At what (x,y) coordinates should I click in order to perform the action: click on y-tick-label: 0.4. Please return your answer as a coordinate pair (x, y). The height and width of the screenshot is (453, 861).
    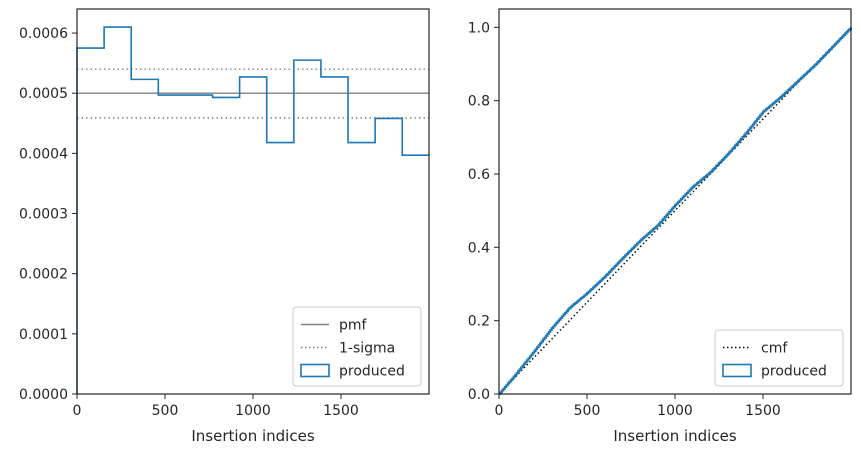
    Looking at the image, I should click on (479, 248).